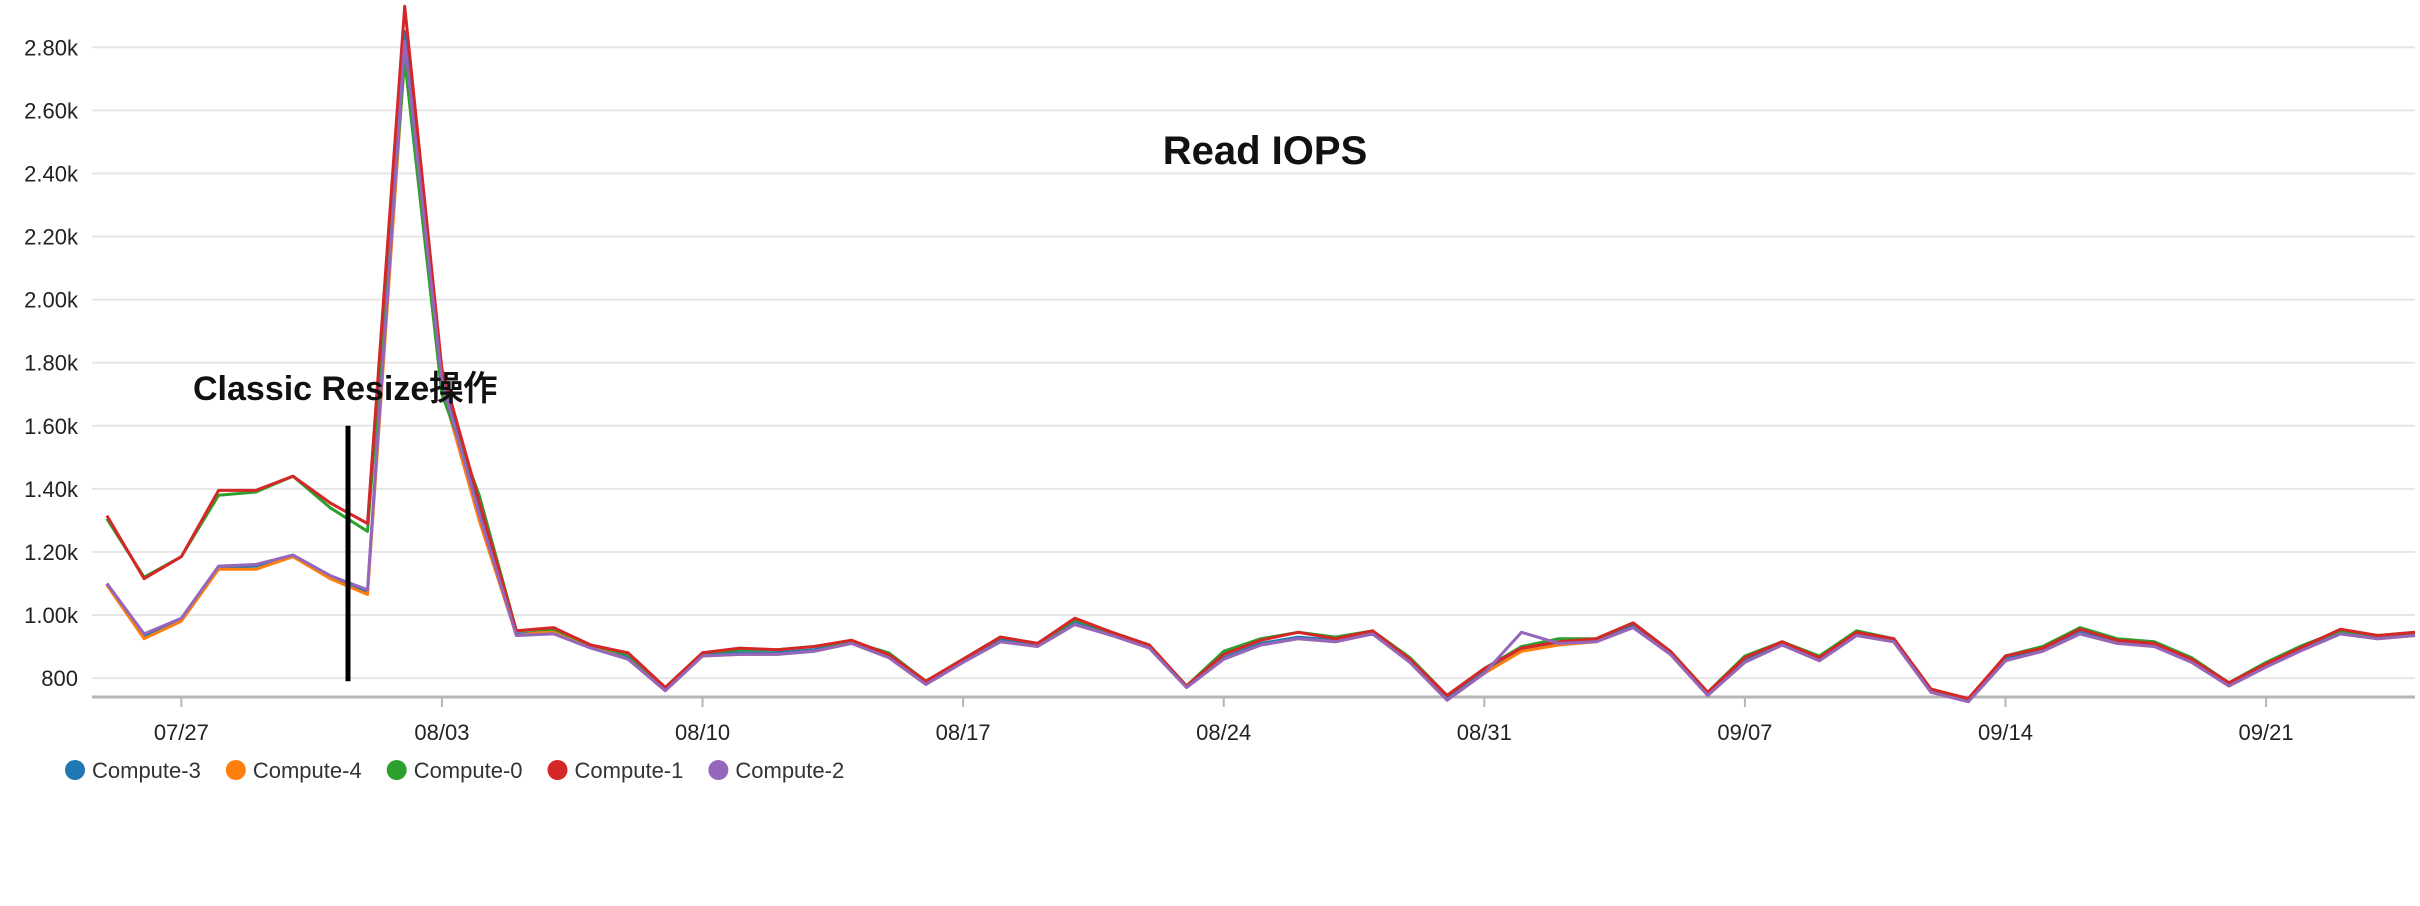 This screenshot has height=906, width=2420. Describe the element at coordinates (468, 770) in the screenshot. I see `legend-label-compute-0: Compute-0` at that location.